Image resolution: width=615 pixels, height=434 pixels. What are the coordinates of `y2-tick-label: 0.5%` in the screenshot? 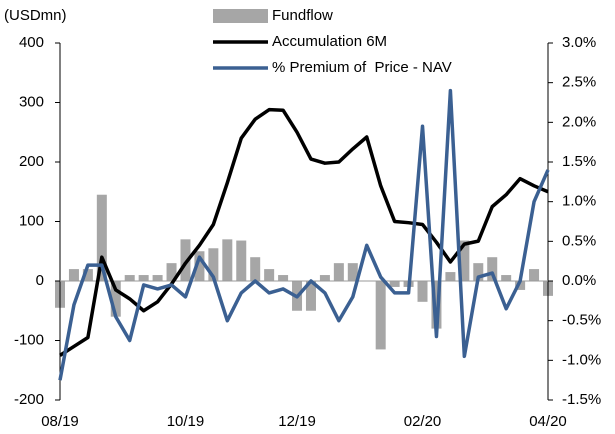 It's located at (579, 240).